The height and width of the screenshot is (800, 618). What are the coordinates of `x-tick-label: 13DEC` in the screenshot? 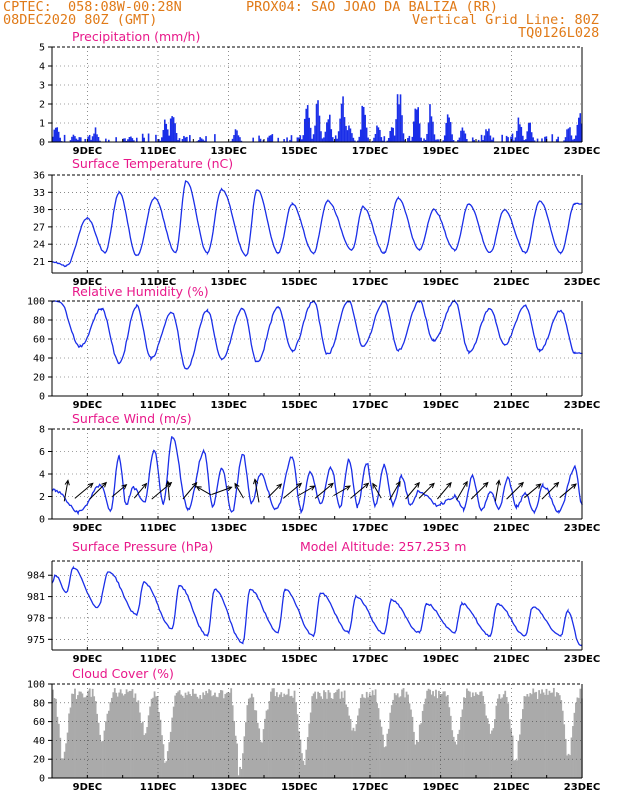 It's located at (228, 528).